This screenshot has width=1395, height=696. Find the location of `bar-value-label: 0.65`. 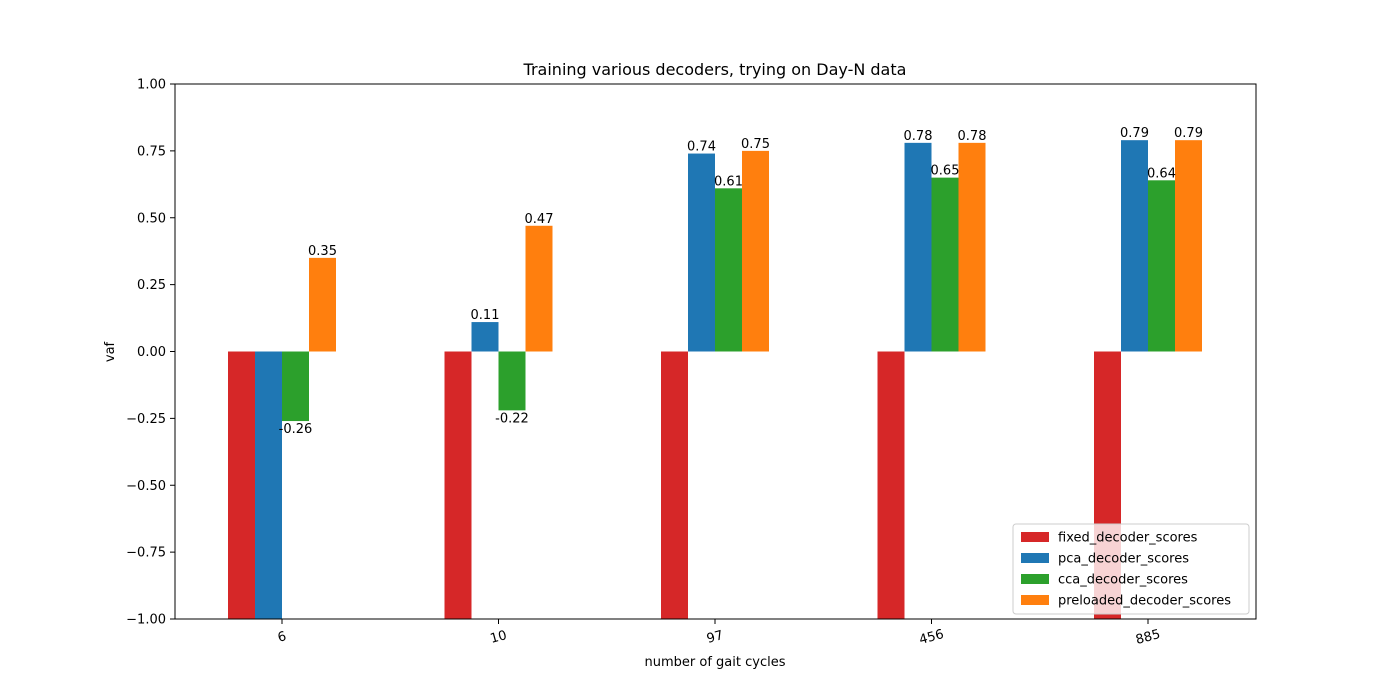

bar-value-label: 0.65 is located at coordinates (945, 171).